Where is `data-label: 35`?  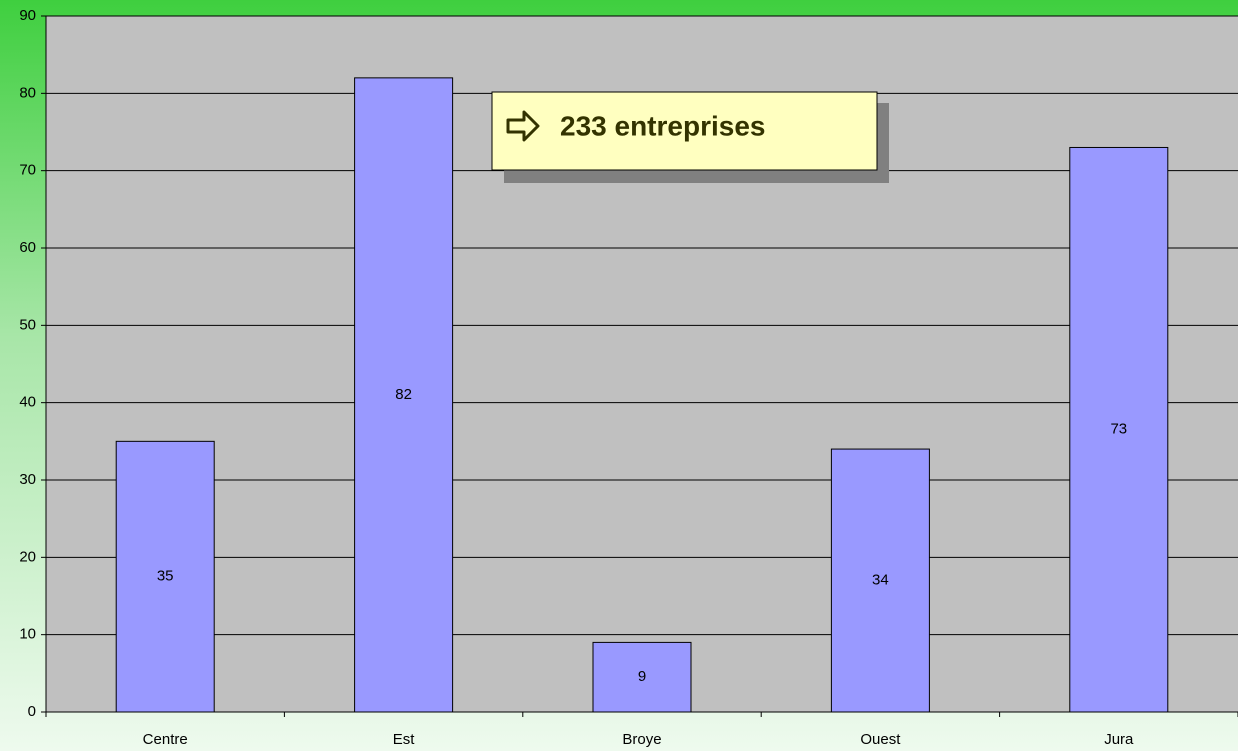 data-label: 35 is located at coordinates (165, 576).